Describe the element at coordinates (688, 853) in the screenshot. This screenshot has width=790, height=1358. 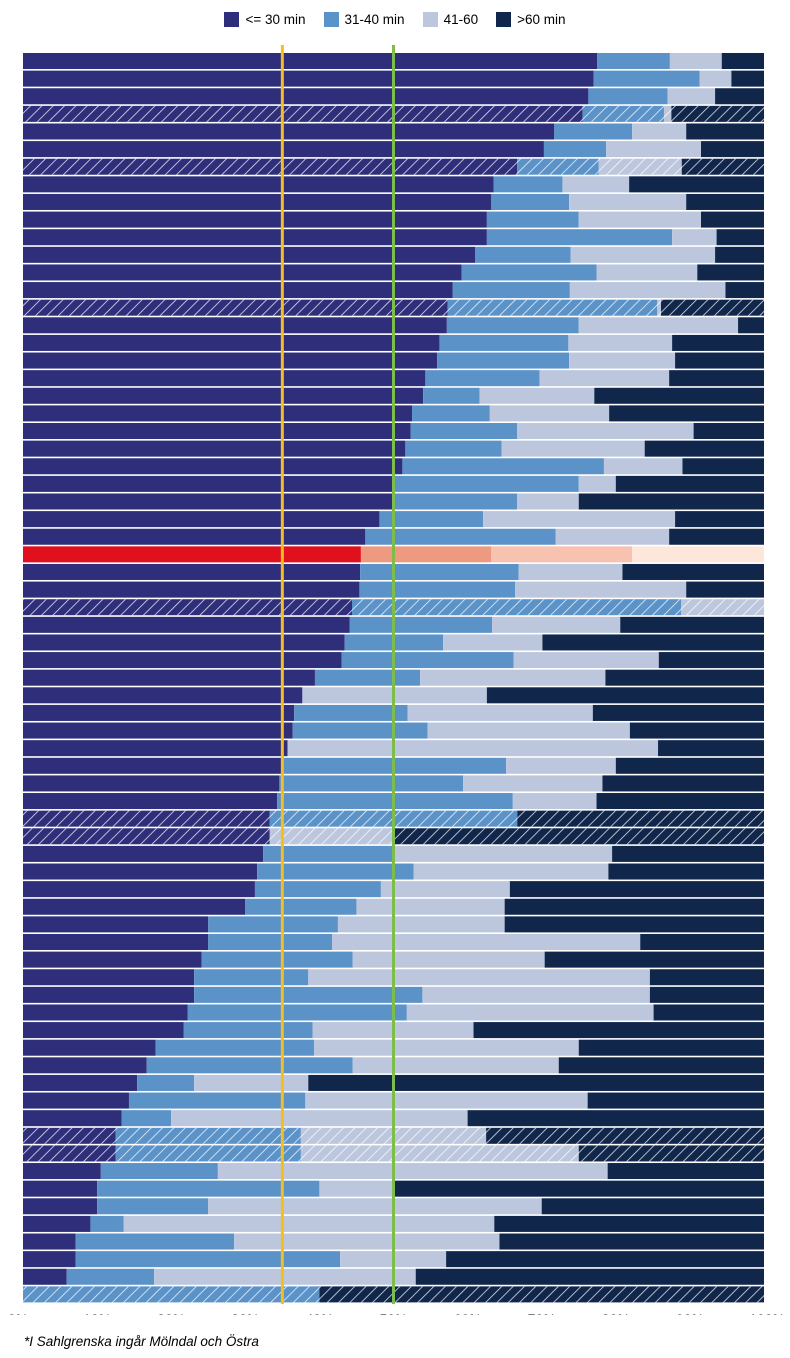
I see `bar-46-segment-gt60` at that location.